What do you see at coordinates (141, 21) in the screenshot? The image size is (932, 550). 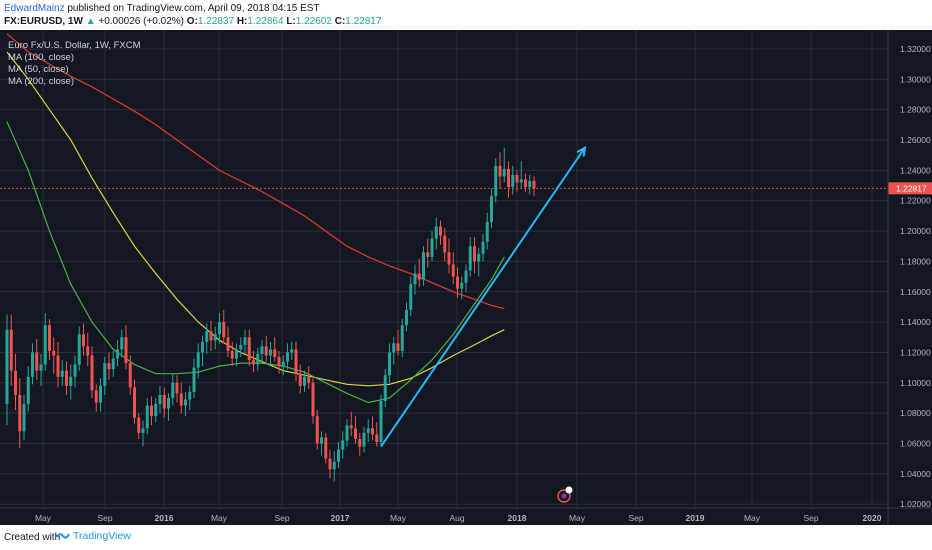 I see `price-change: +0.00026 (+0.02%)` at bounding box center [141, 21].